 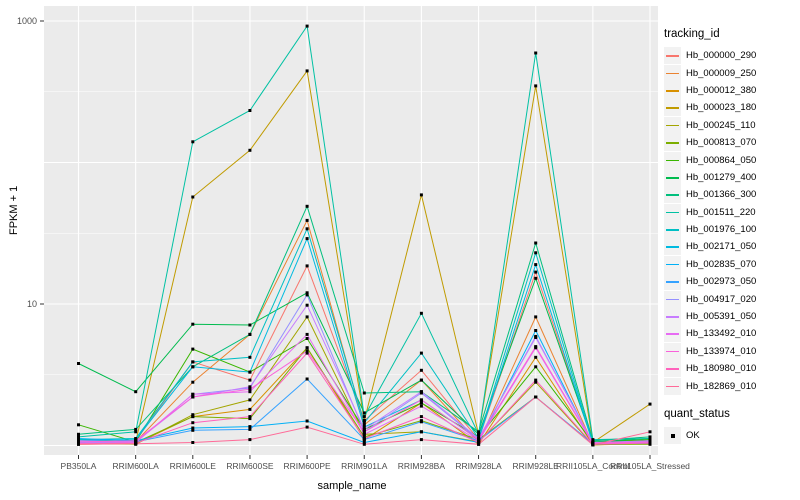 What do you see at coordinates (27, 21) in the screenshot?
I see `y-tick-label: 1000` at bounding box center [27, 21].